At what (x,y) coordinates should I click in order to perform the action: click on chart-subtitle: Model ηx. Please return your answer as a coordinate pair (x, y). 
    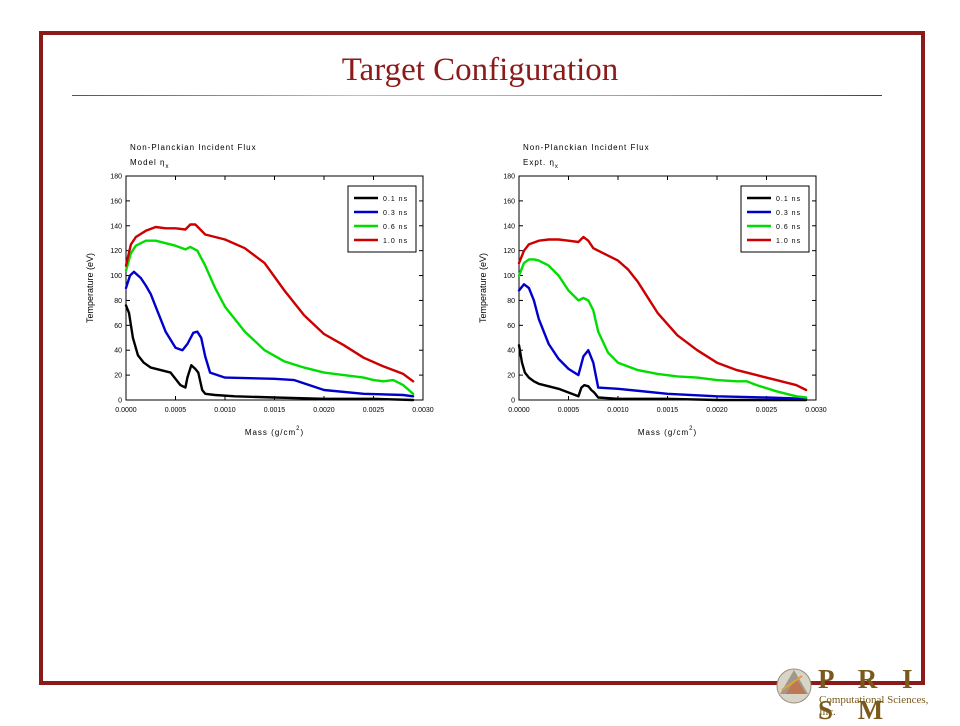
    Looking at the image, I should click on (149, 164).